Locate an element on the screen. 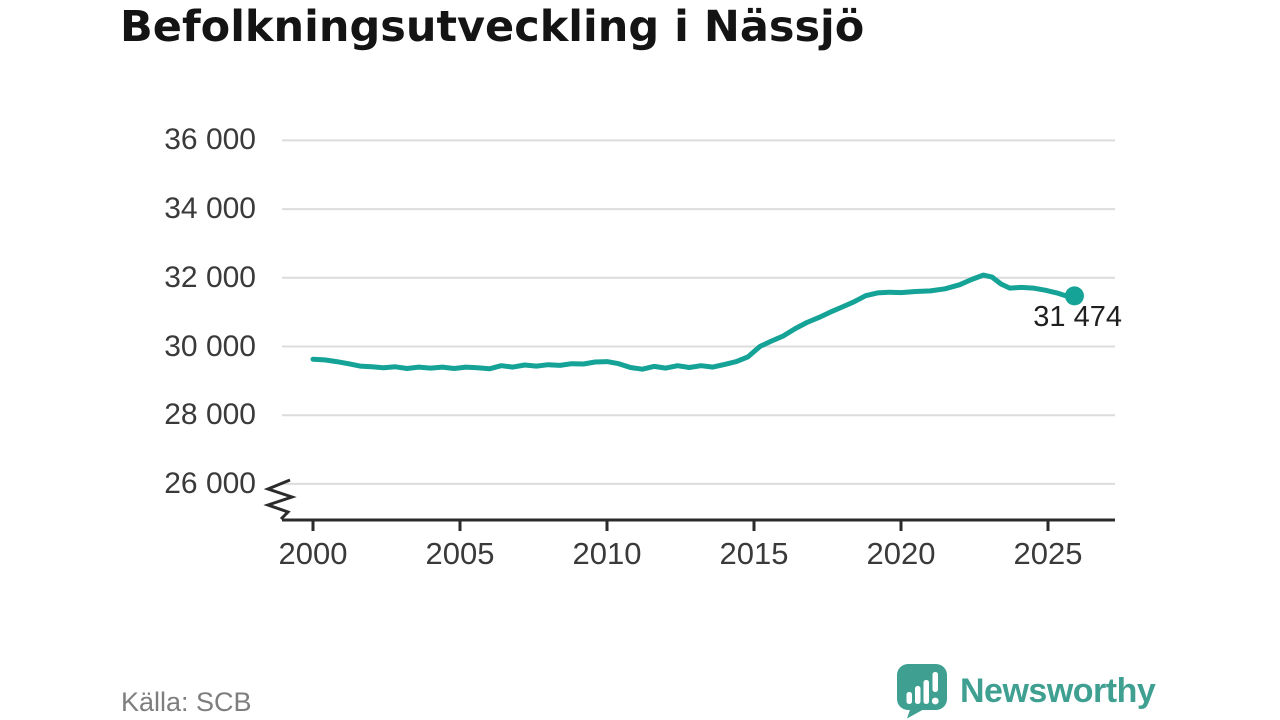 Image resolution: width=1280 pixels, height=720 pixels. axis-break-zigzag is located at coordinates (280, 499).